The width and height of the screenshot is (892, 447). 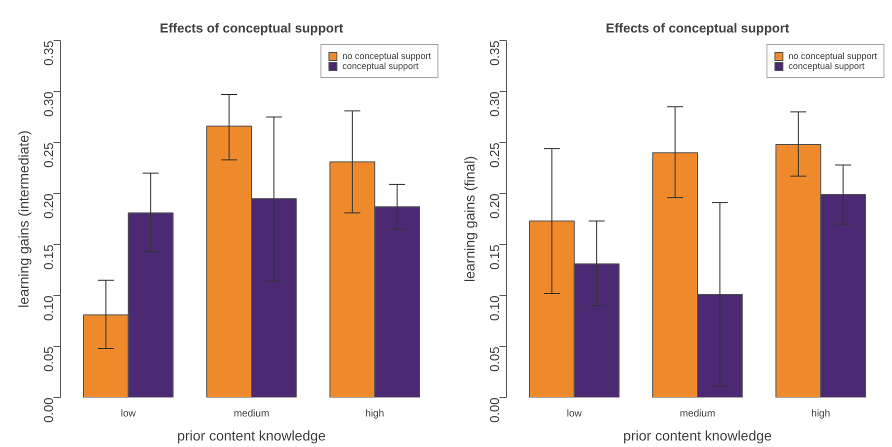 What do you see at coordinates (470, 219) in the screenshot?
I see `y-axis-title: learning gains (final)` at bounding box center [470, 219].